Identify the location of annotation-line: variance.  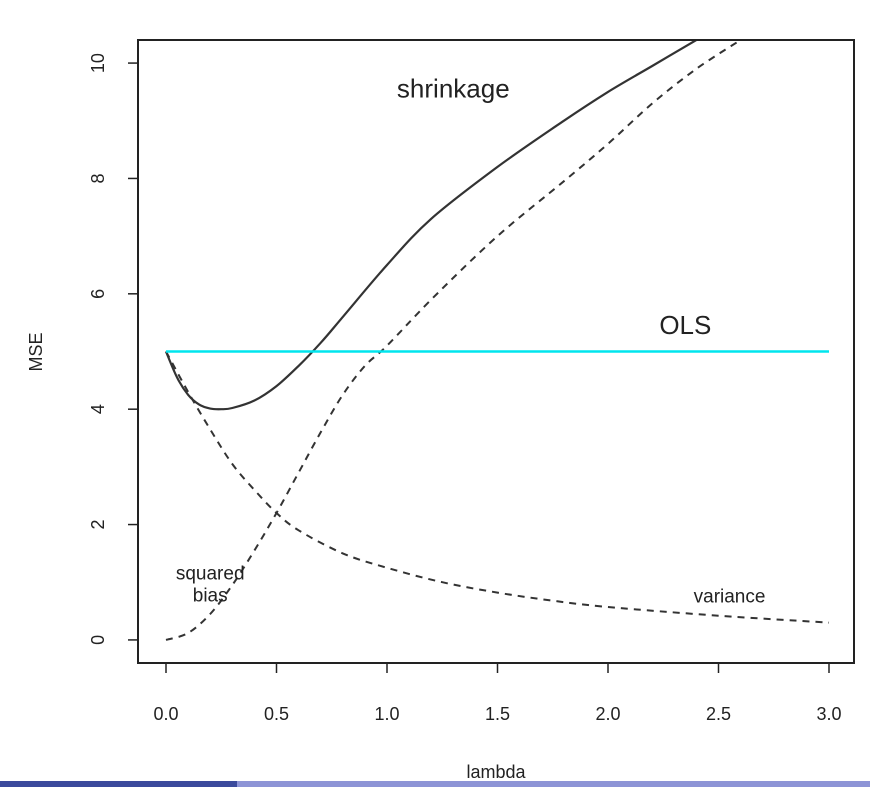
(730, 596).